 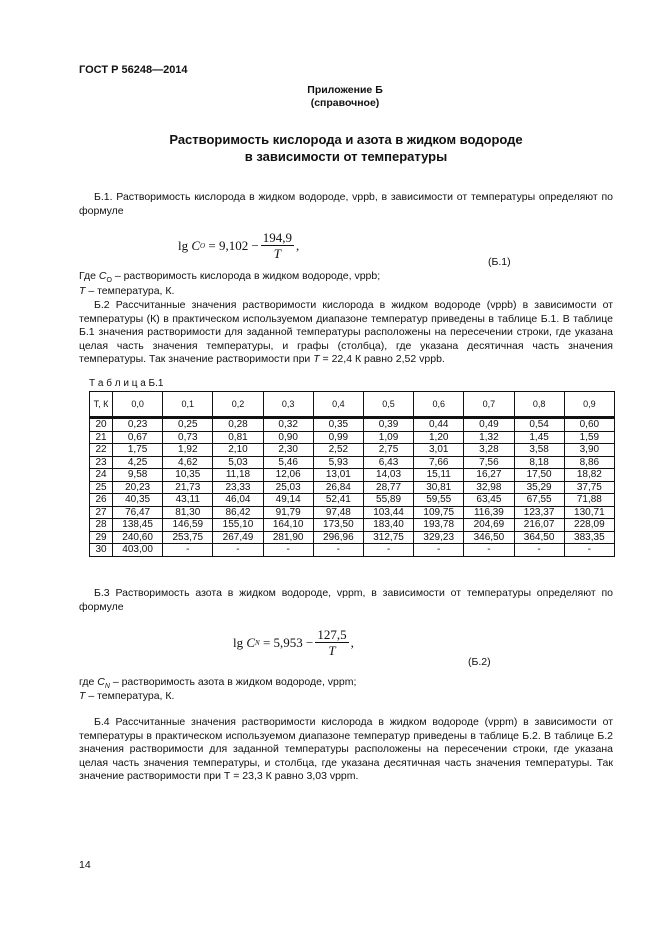 What do you see at coordinates (352, 404) in the screenshot?
I see `table-header-row: Т, К 0,0 0,1 0,2 0,3 0,4 0,5 0,6 0,7 0,8 0,9` at bounding box center [352, 404].